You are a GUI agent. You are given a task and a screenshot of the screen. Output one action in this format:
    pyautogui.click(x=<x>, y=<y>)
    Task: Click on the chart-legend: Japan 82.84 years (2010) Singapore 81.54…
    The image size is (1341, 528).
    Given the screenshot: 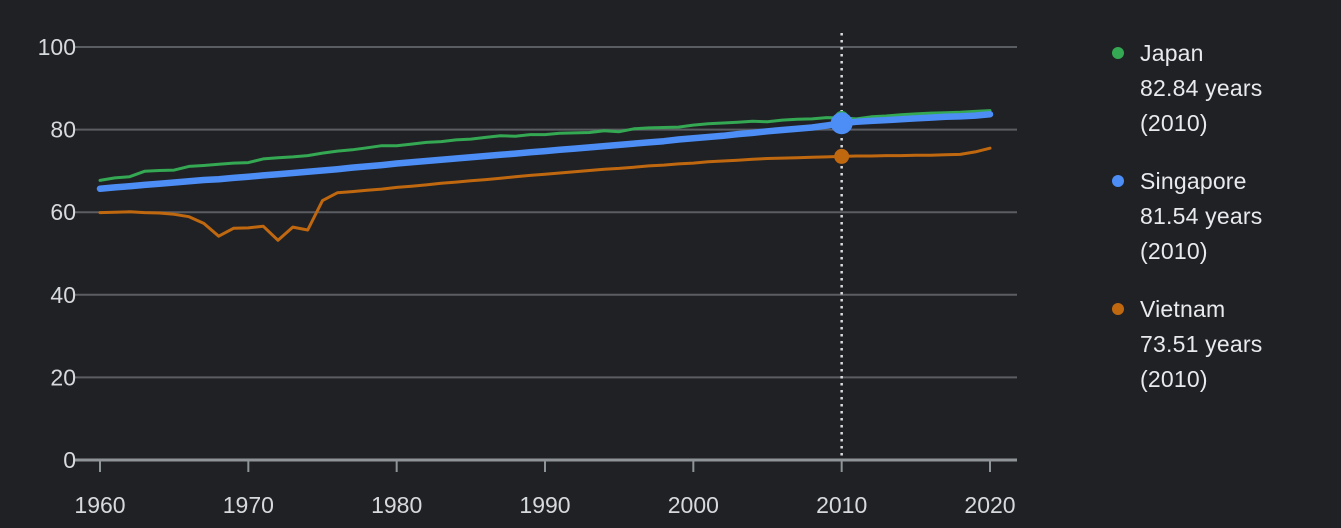 What is the action you would take?
    pyautogui.click(x=1224, y=228)
    